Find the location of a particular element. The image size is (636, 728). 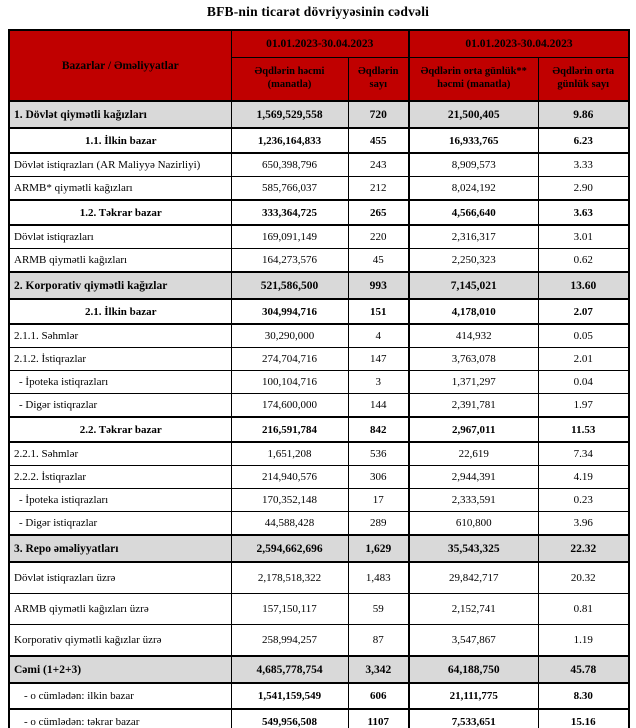

row-value: 1,483 is located at coordinates (378, 577).